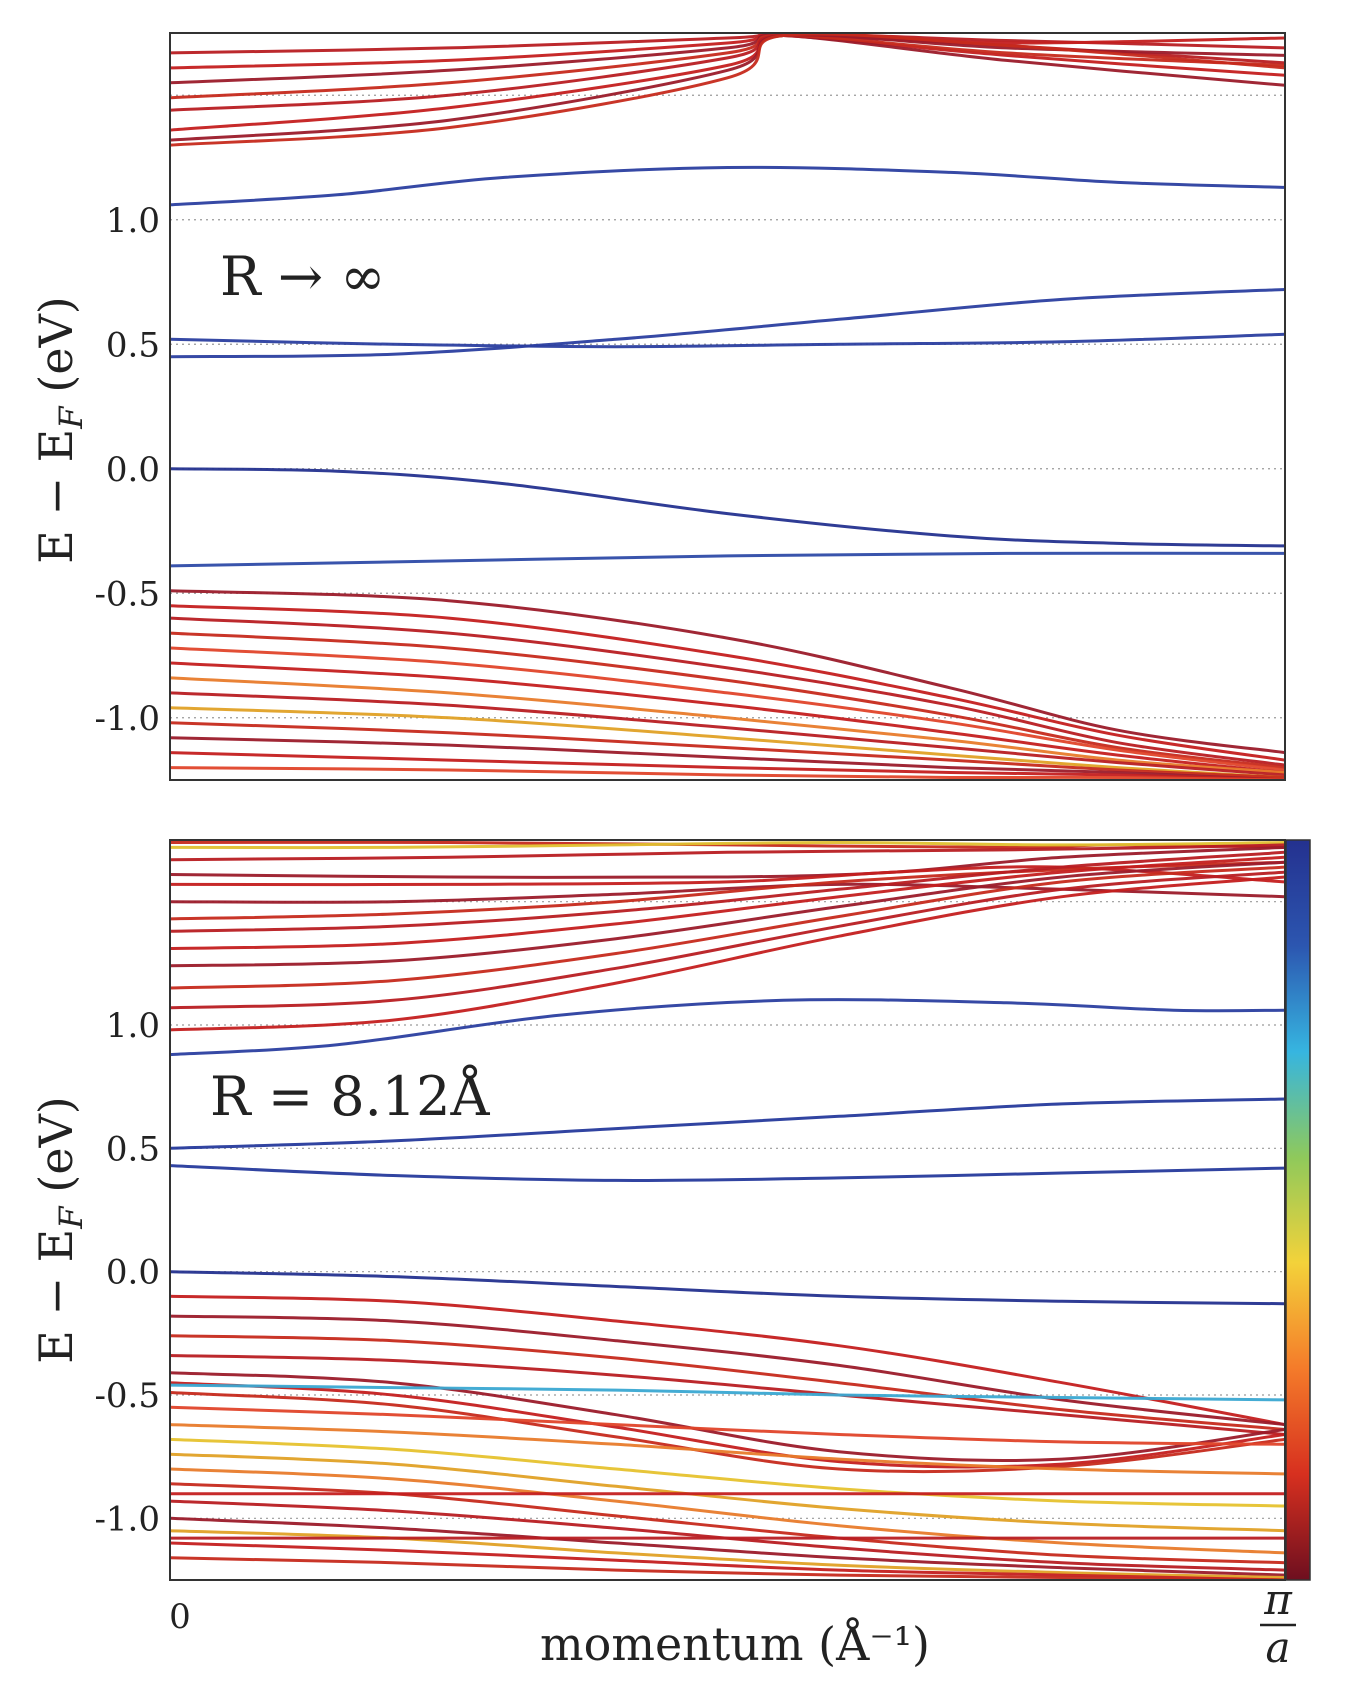 The image size is (1347, 1682). I want to click on top-y-label-main: E − E, so click(56, 496).